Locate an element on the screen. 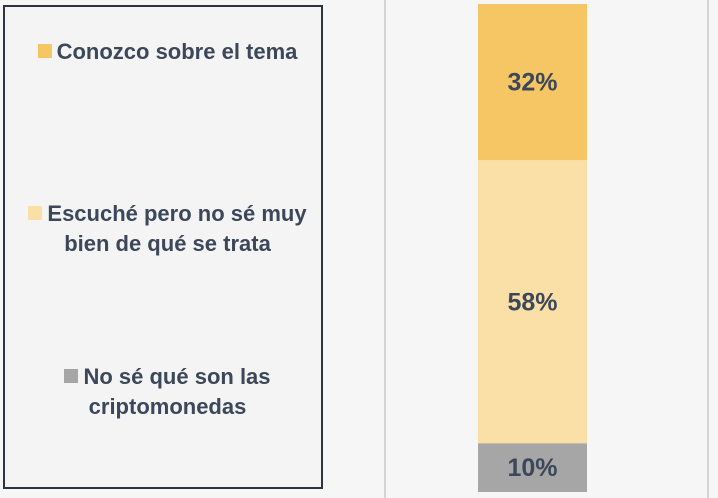 This screenshot has height=498, width=718. legend-label: Conozco sobre el tema is located at coordinates (177, 51).